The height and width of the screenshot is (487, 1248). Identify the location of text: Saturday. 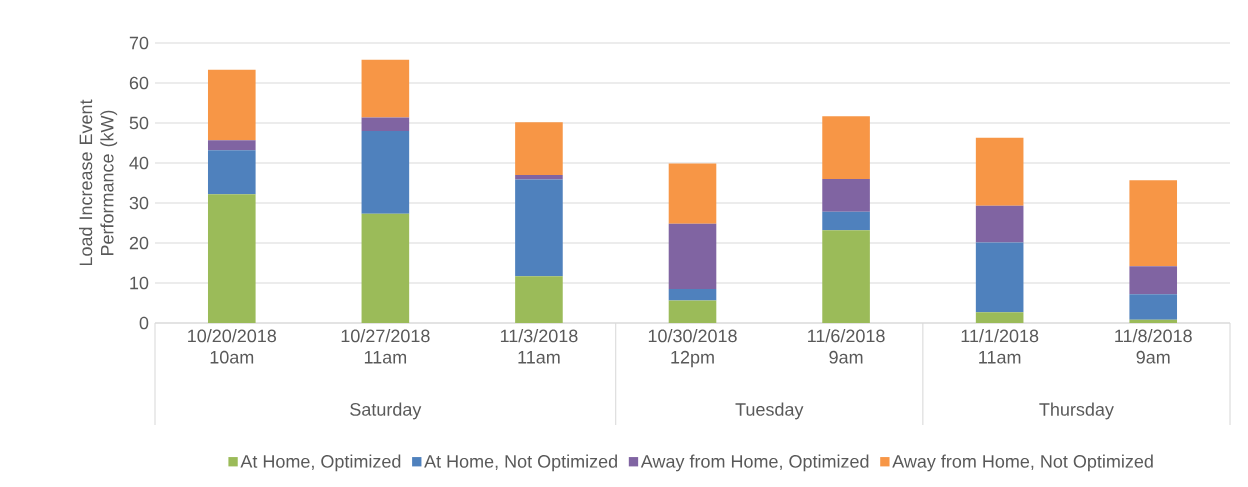
(386, 411).